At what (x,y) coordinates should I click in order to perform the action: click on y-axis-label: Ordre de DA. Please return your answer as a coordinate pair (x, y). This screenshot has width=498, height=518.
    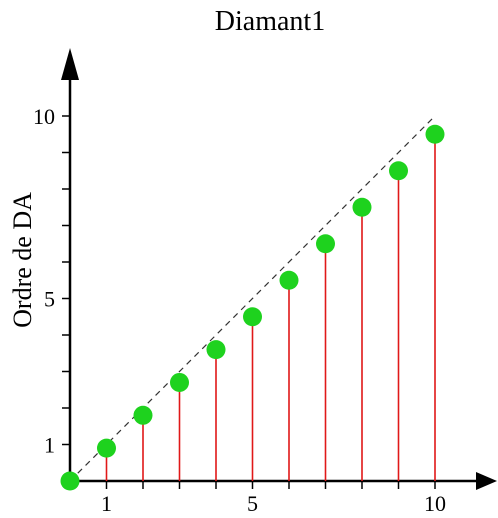
    Looking at the image, I should click on (22, 260).